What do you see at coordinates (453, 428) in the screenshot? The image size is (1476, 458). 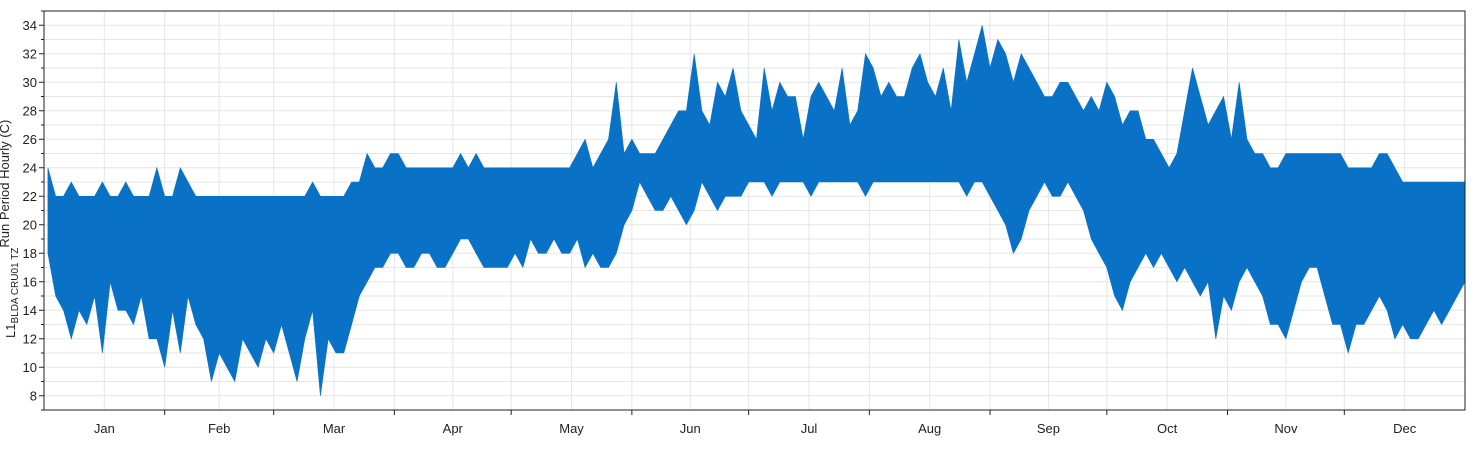 I see `x-tick-label: Apr` at bounding box center [453, 428].